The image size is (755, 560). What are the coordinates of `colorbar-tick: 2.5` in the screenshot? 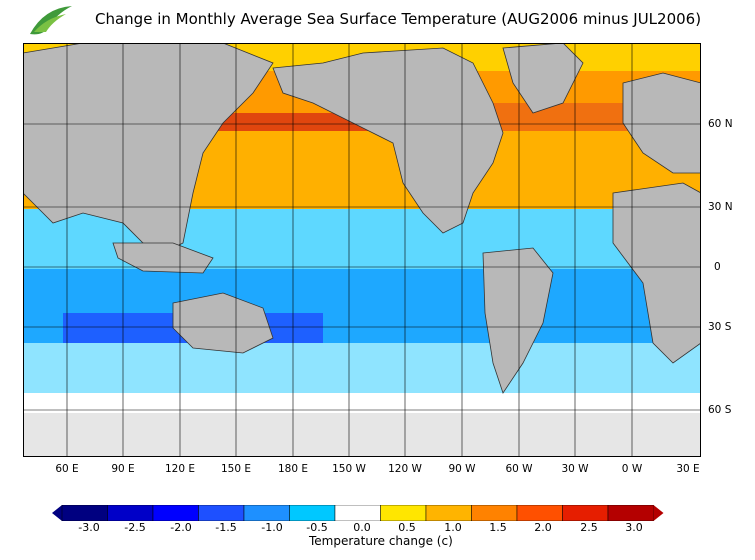 It's located at (589, 527).